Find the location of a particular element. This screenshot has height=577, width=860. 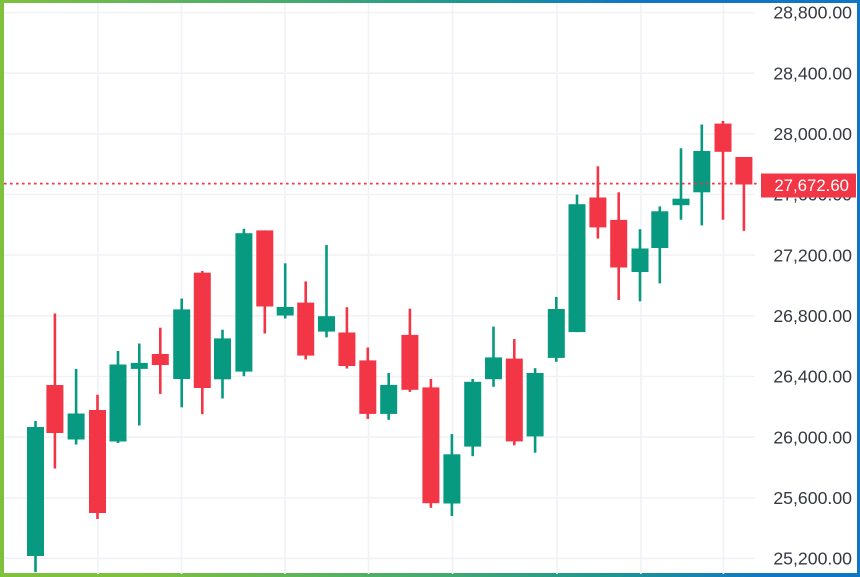

svg-text: 27,672.60 is located at coordinates (811, 185).